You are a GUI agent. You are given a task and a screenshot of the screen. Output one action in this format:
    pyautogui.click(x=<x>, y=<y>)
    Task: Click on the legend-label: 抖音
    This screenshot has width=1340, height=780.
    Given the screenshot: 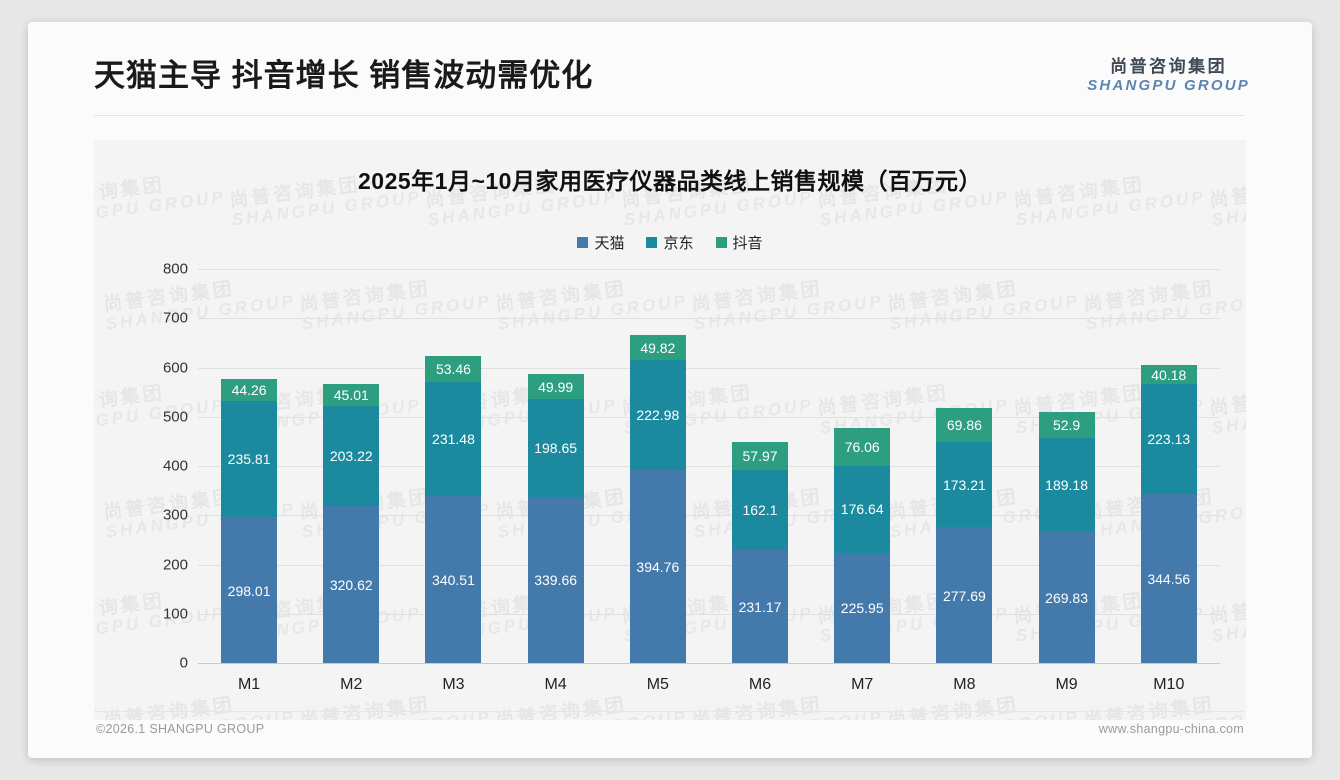 What is the action you would take?
    pyautogui.click(x=747, y=243)
    